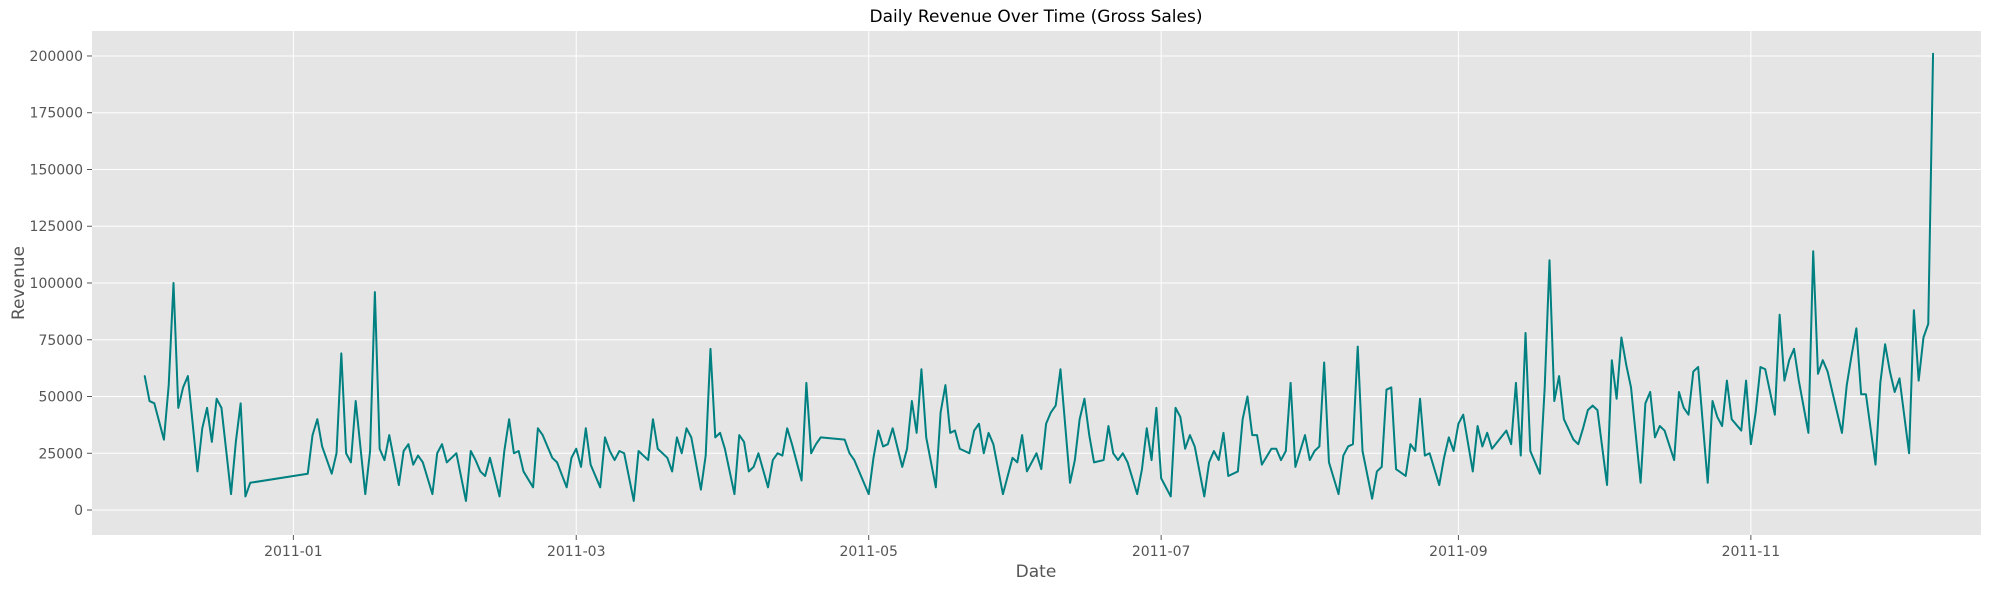 This screenshot has width=1990, height=590. What do you see at coordinates (56, 57) in the screenshot?
I see `y-tick-label: 200000` at bounding box center [56, 57].